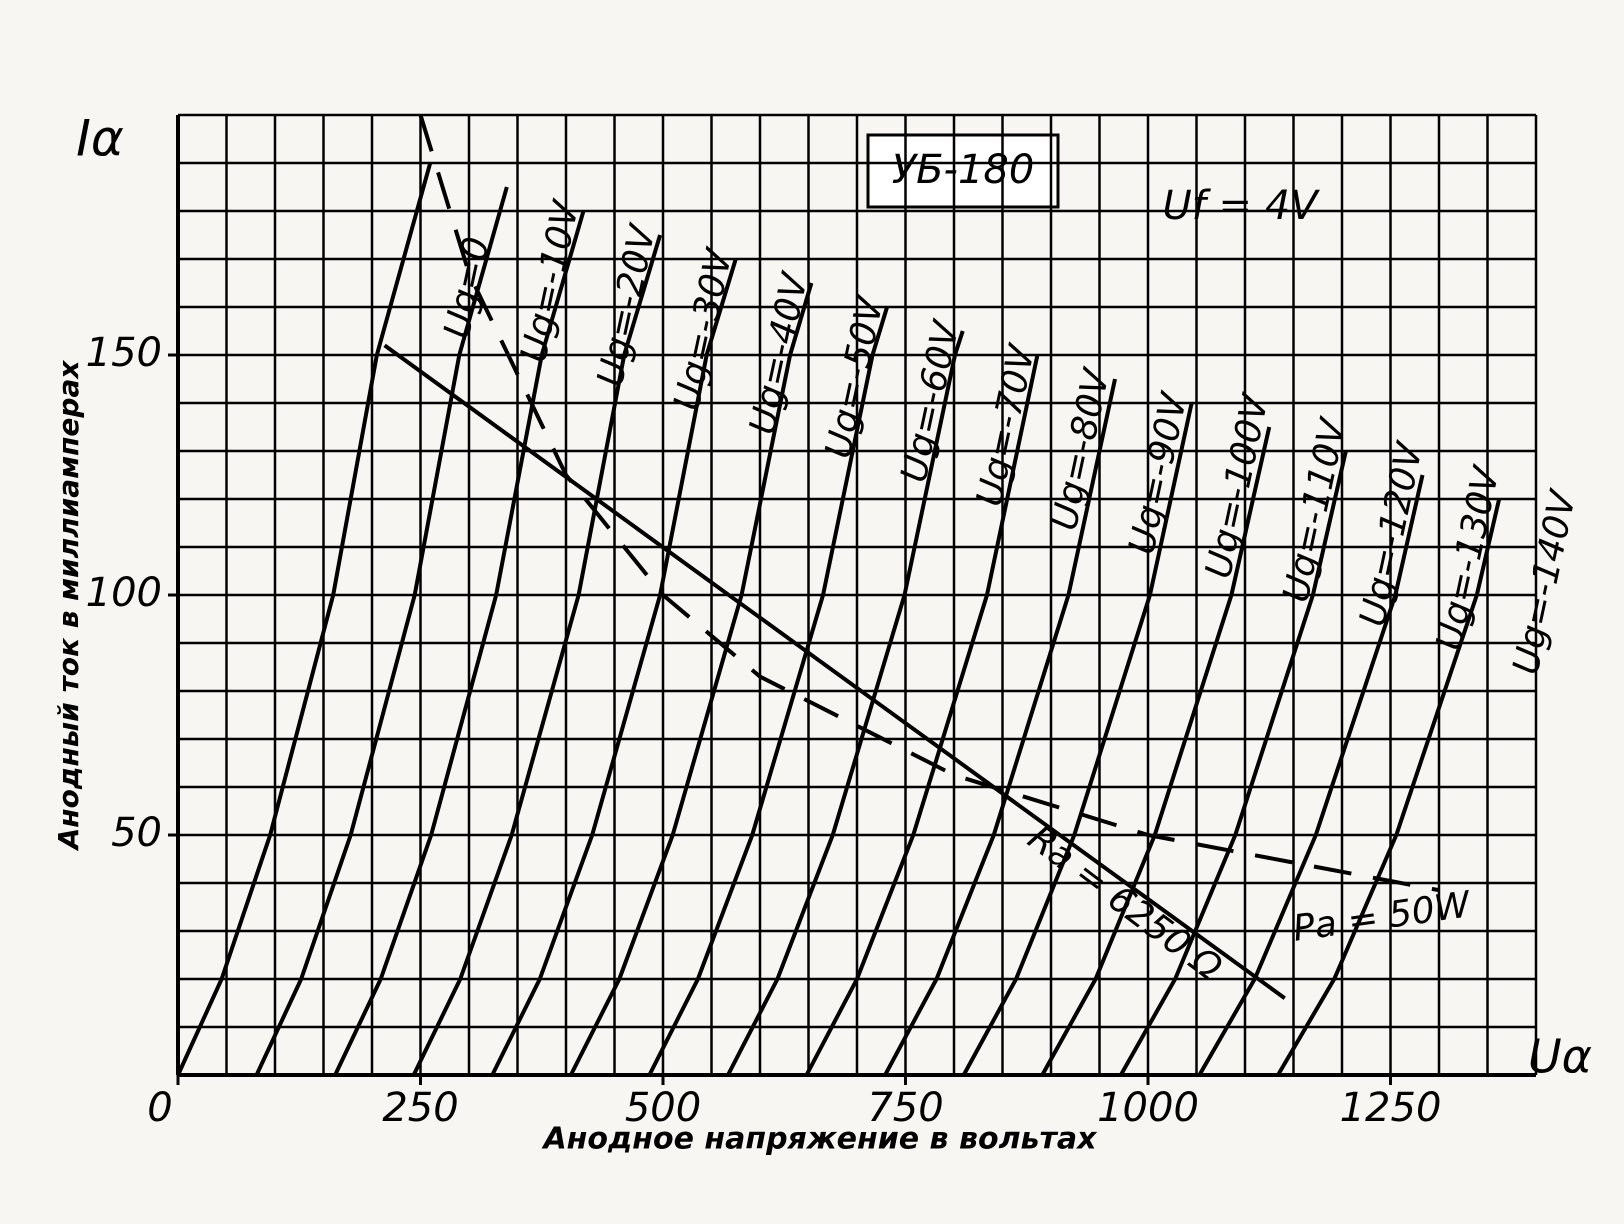 The width and height of the screenshot is (1624, 1224). What do you see at coordinates (68, 606) in the screenshot?
I see `y-axis-label: Анодный ток в миллиамперах` at bounding box center [68, 606].